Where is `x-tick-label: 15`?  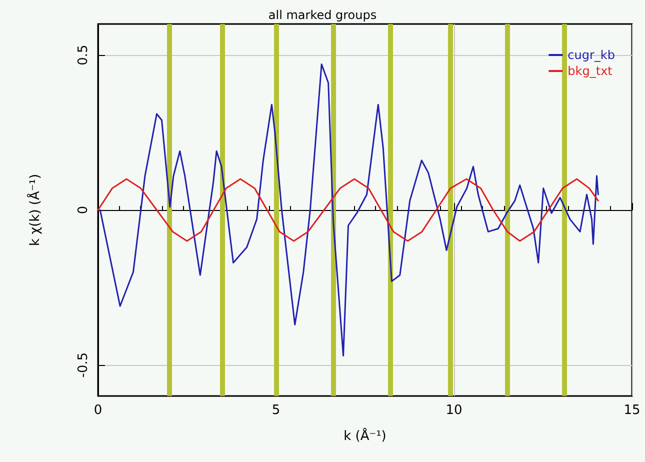 x-tick-label: 15 is located at coordinates (632, 410).